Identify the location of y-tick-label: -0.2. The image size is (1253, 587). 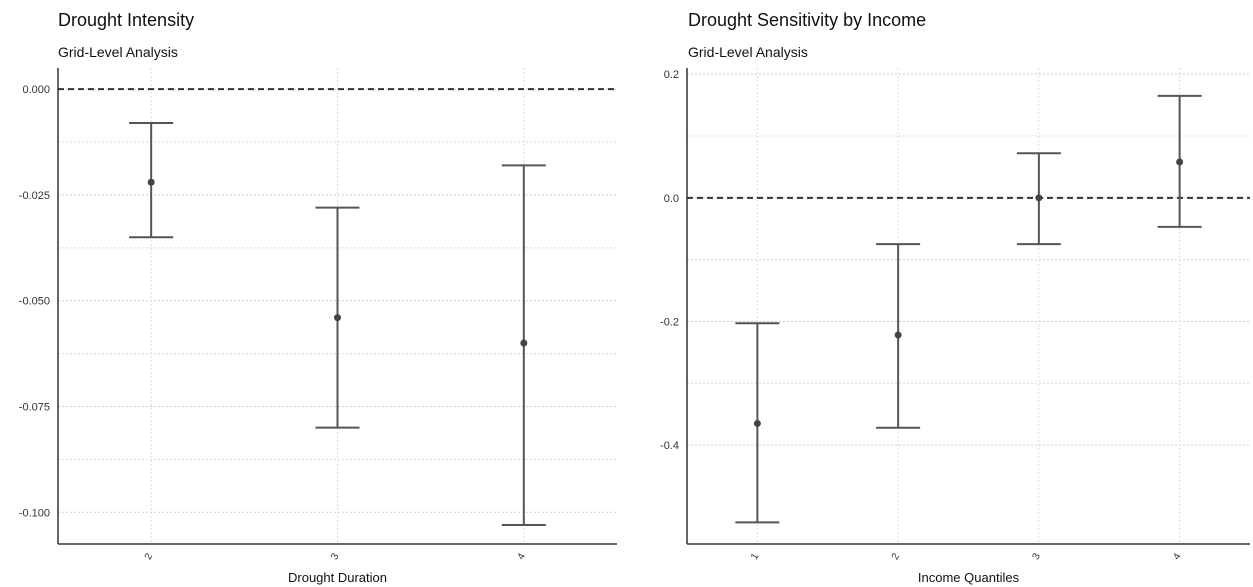
(669, 322).